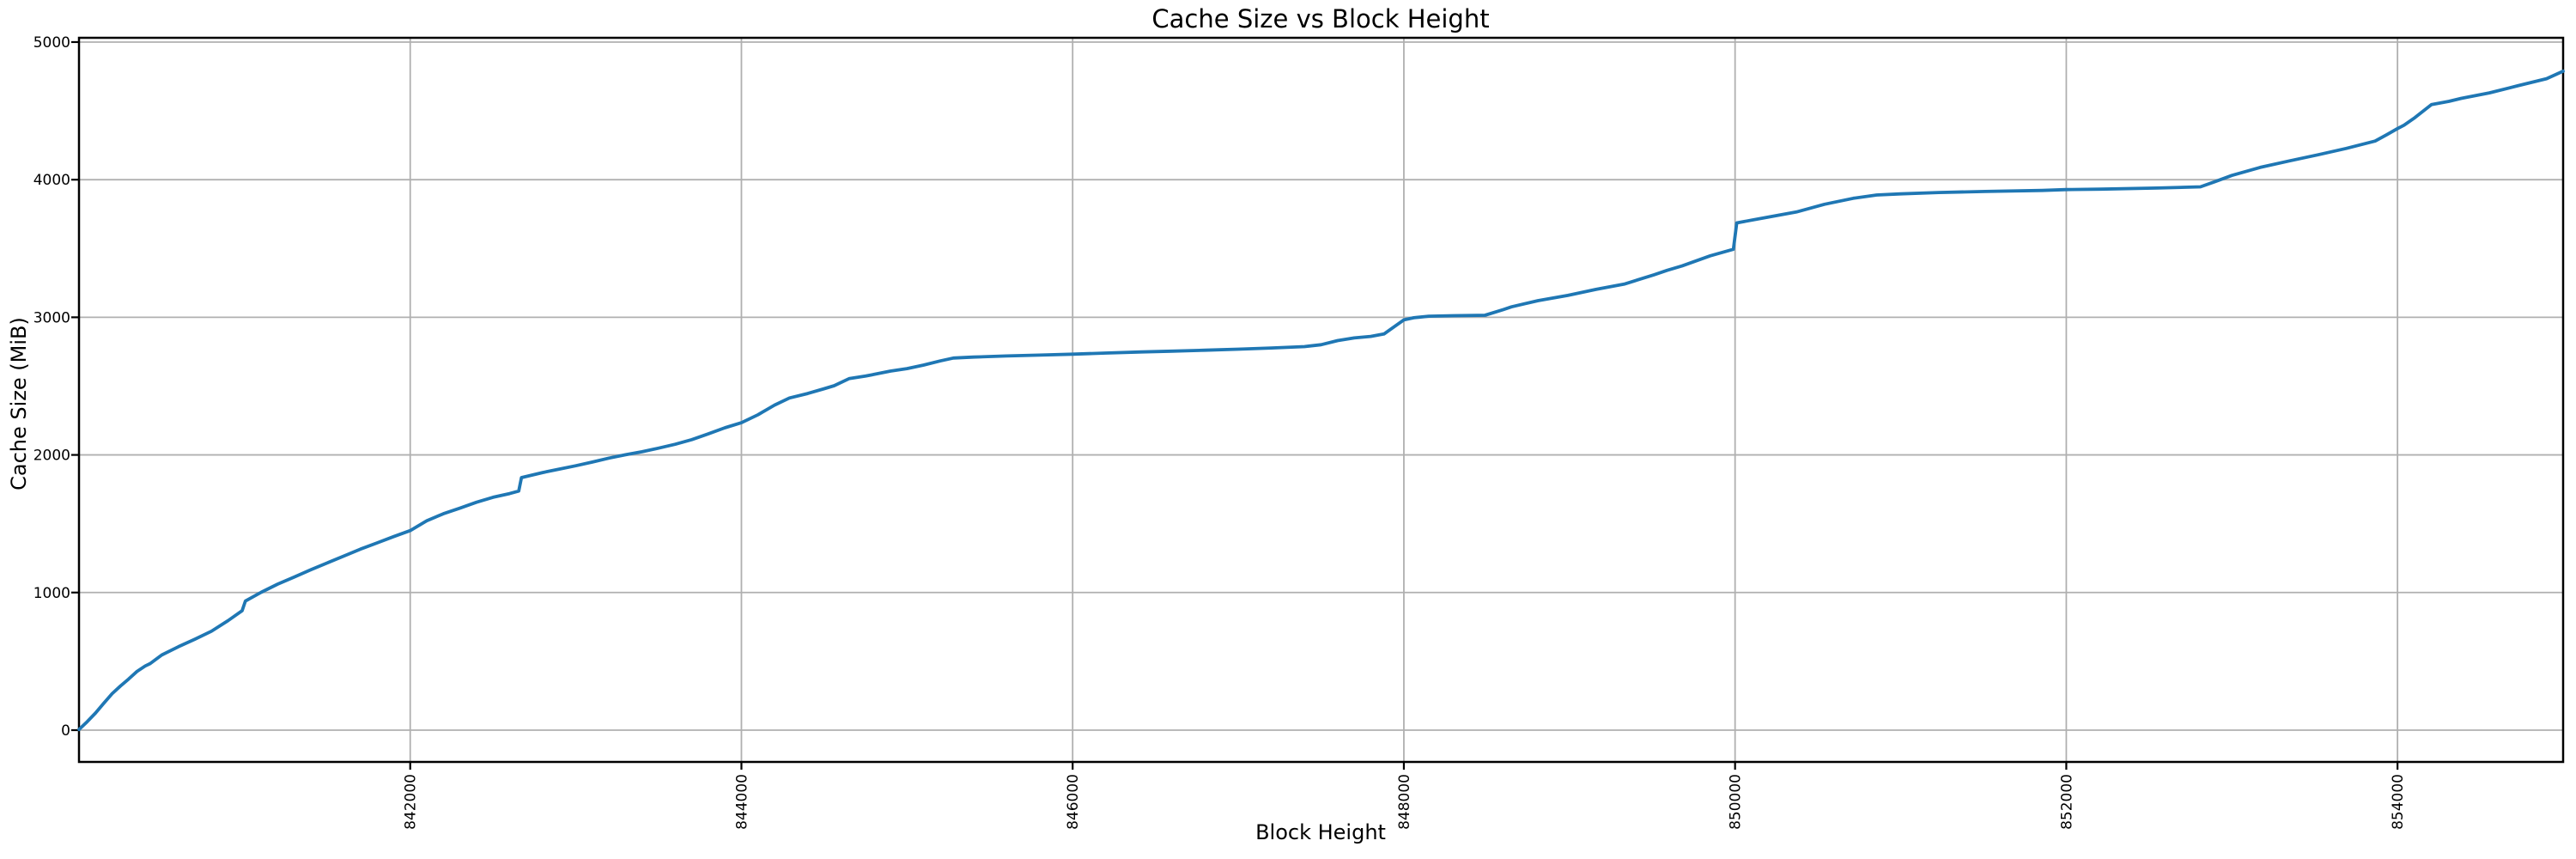 The height and width of the screenshot is (859, 2576). What do you see at coordinates (52, 181) in the screenshot?
I see `y-tick-label: 4000` at bounding box center [52, 181].